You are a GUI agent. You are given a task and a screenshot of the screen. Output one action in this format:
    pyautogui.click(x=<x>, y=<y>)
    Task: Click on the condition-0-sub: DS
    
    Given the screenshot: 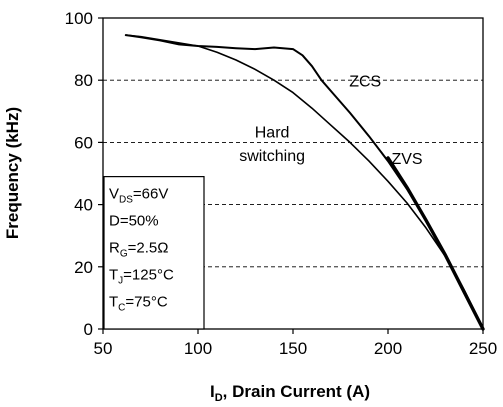 What is the action you would take?
    pyautogui.click(x=126, y=200)
    